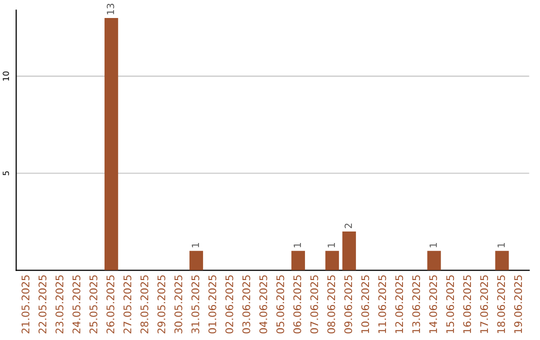  What do you see at coordinates (399, 304) in the screenshot?
I see `x-tick-label: 12.06.2025` at bounding box center [399, 304].